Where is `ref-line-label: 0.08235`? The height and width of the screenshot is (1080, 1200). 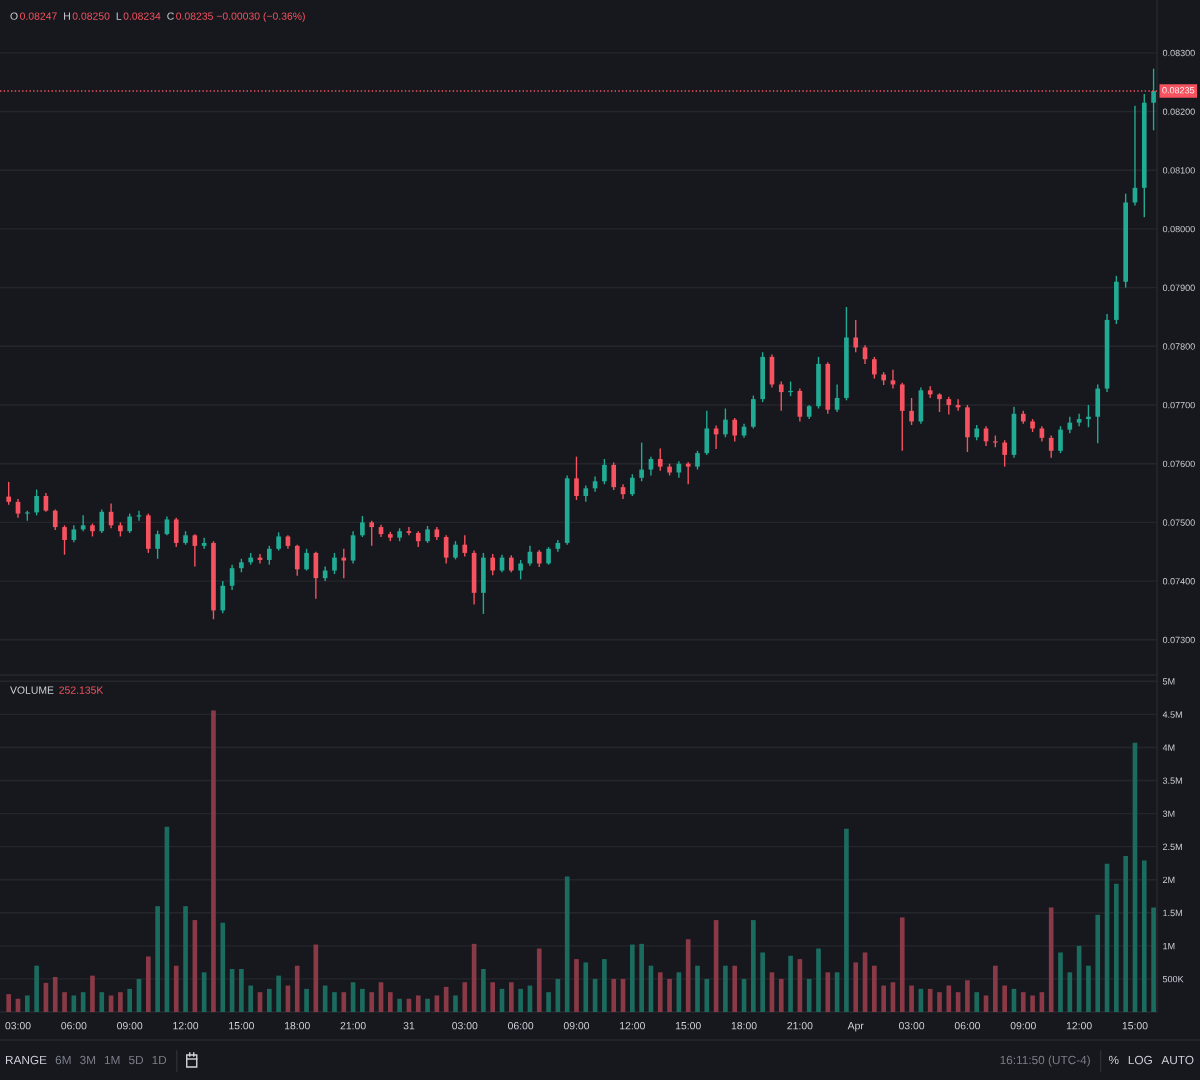 ref-line-label: 0.08235 is located at coordinates (1178, 90).